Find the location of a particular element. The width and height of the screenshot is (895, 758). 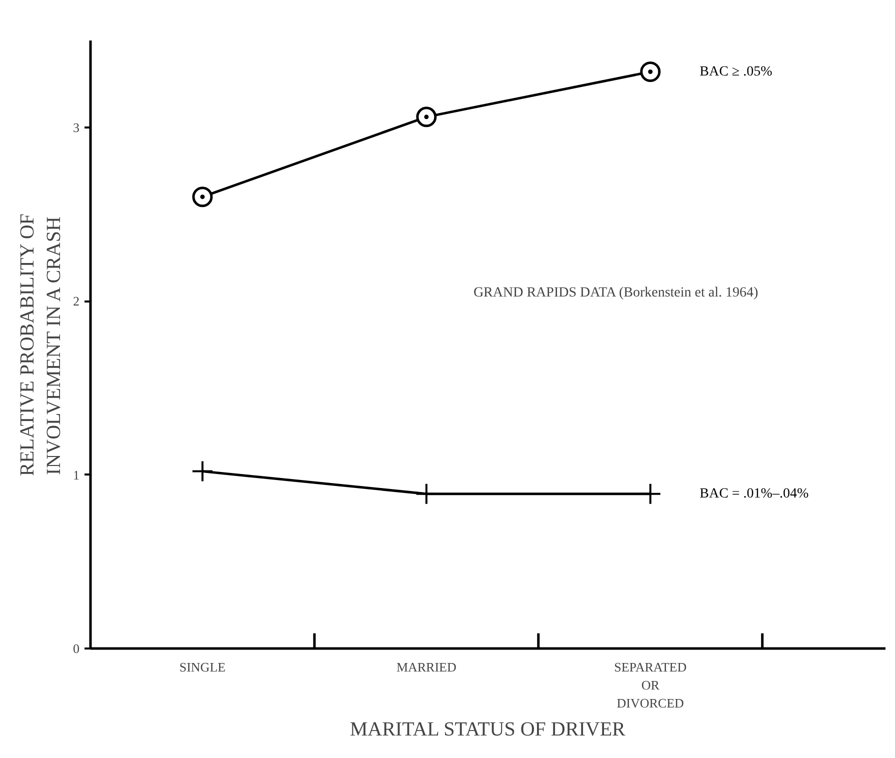

y-tick-label: 0 is located at coordinates (76, 648).